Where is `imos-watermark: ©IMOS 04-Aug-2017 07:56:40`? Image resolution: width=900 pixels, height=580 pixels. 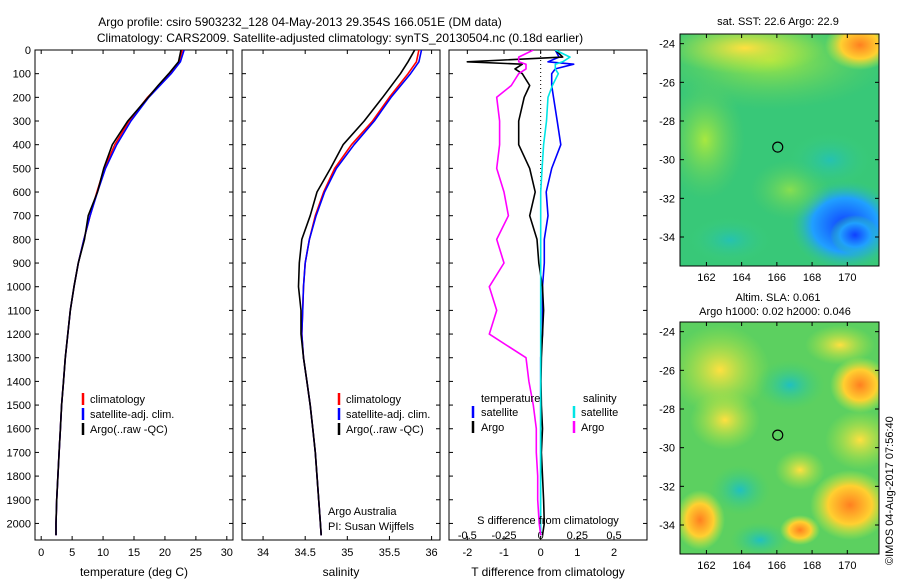 imos-watermark: ©IMOS 04-Aug-2017 07:56:40 is located at coordinates (890, 490).